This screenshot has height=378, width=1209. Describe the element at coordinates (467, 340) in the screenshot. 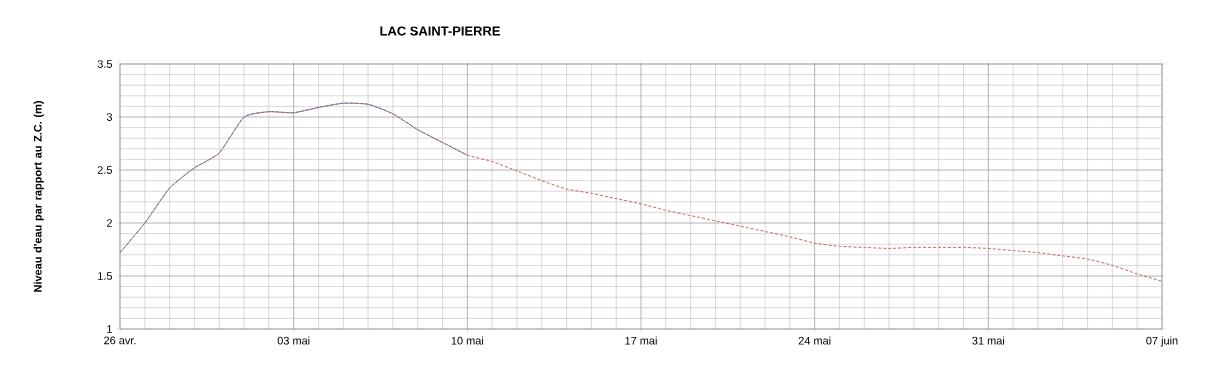

I see `x-tick-label: 10 mai` at that location.